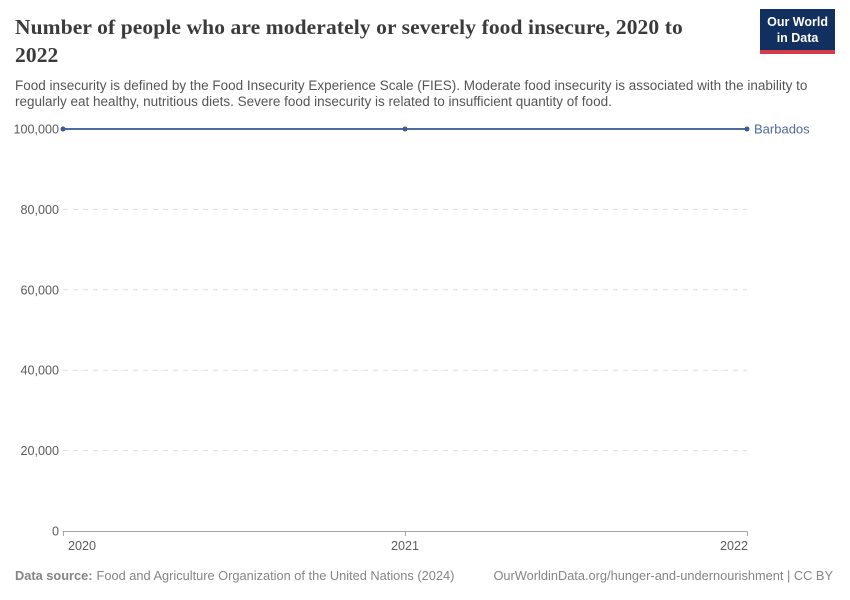  Describe the element at coordinates (39, 210) in the screenshot. I see `y-tick-label: 80,000` at that location.